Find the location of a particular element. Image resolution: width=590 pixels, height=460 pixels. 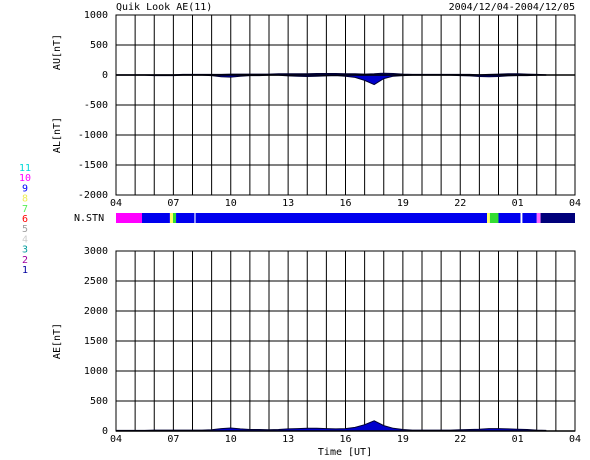

y-tick-label: -500 is located at coordinates (96, 105).